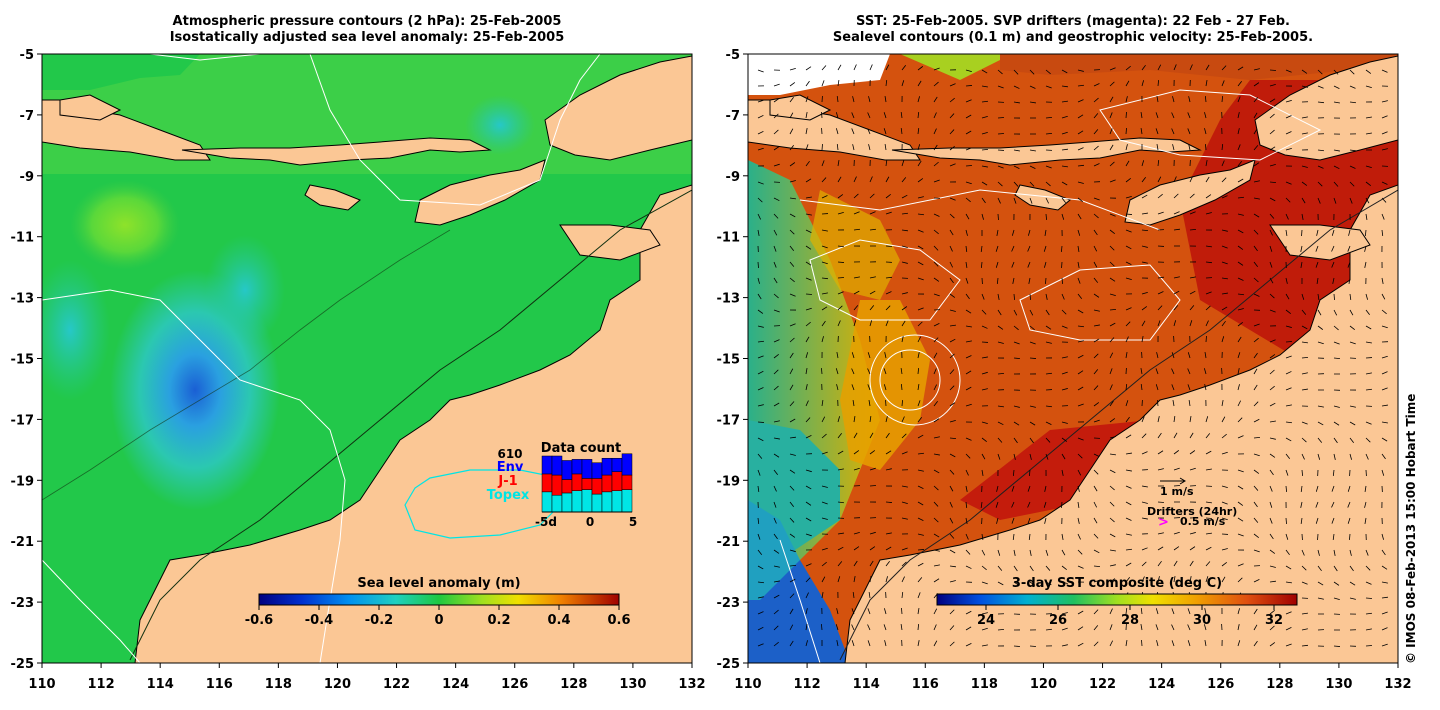 The image size is (1440, 710). I want to click on lon-tick-label: 116, so click(925, 684).